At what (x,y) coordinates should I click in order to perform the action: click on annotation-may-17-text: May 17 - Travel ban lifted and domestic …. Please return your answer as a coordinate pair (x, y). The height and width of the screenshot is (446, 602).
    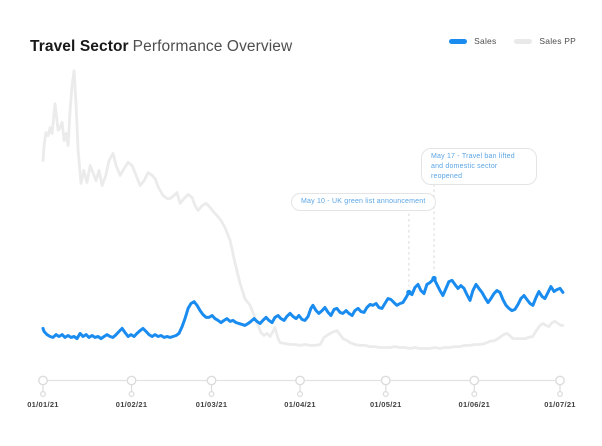
    Looking at the image, I should click on (473, 166).